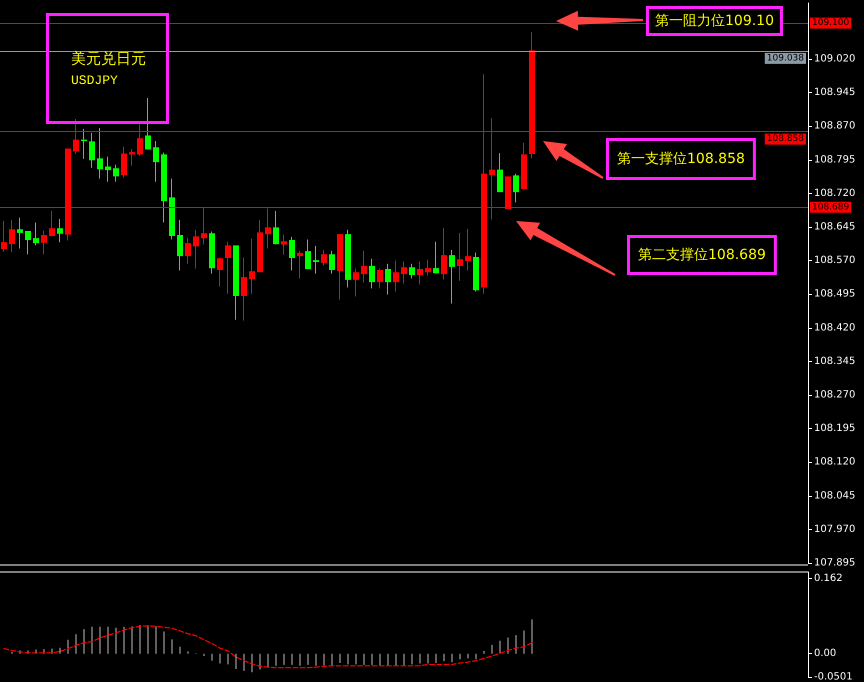 This screenshot has height=682, width=864. Describe the element at coordinates (835, 227) in the screenshot. I see `y-tick-label: 108.645` at that location.